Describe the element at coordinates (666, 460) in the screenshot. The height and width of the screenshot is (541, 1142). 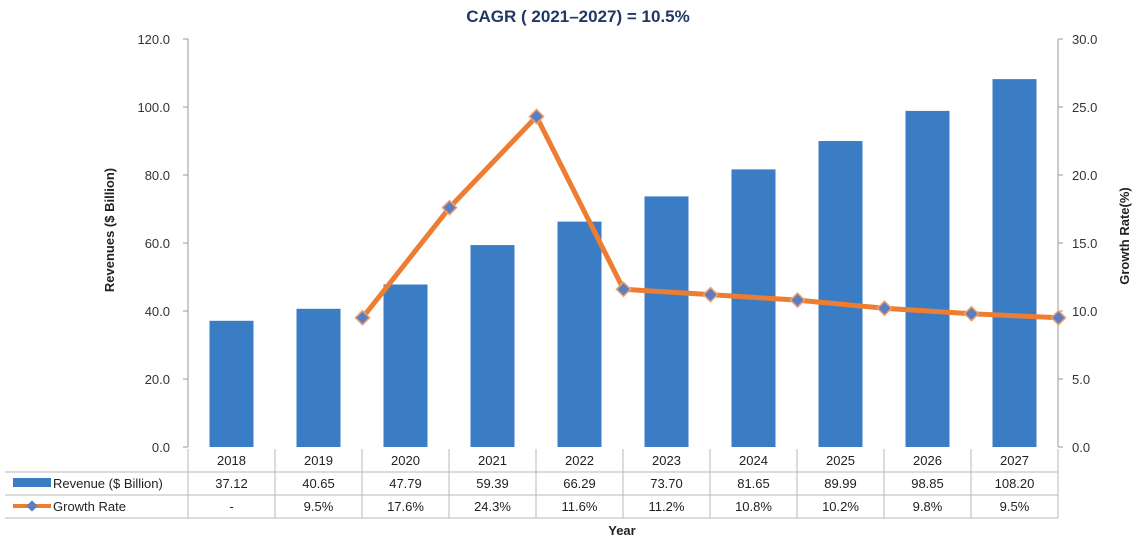
I see `year-label: 2023` at that location.